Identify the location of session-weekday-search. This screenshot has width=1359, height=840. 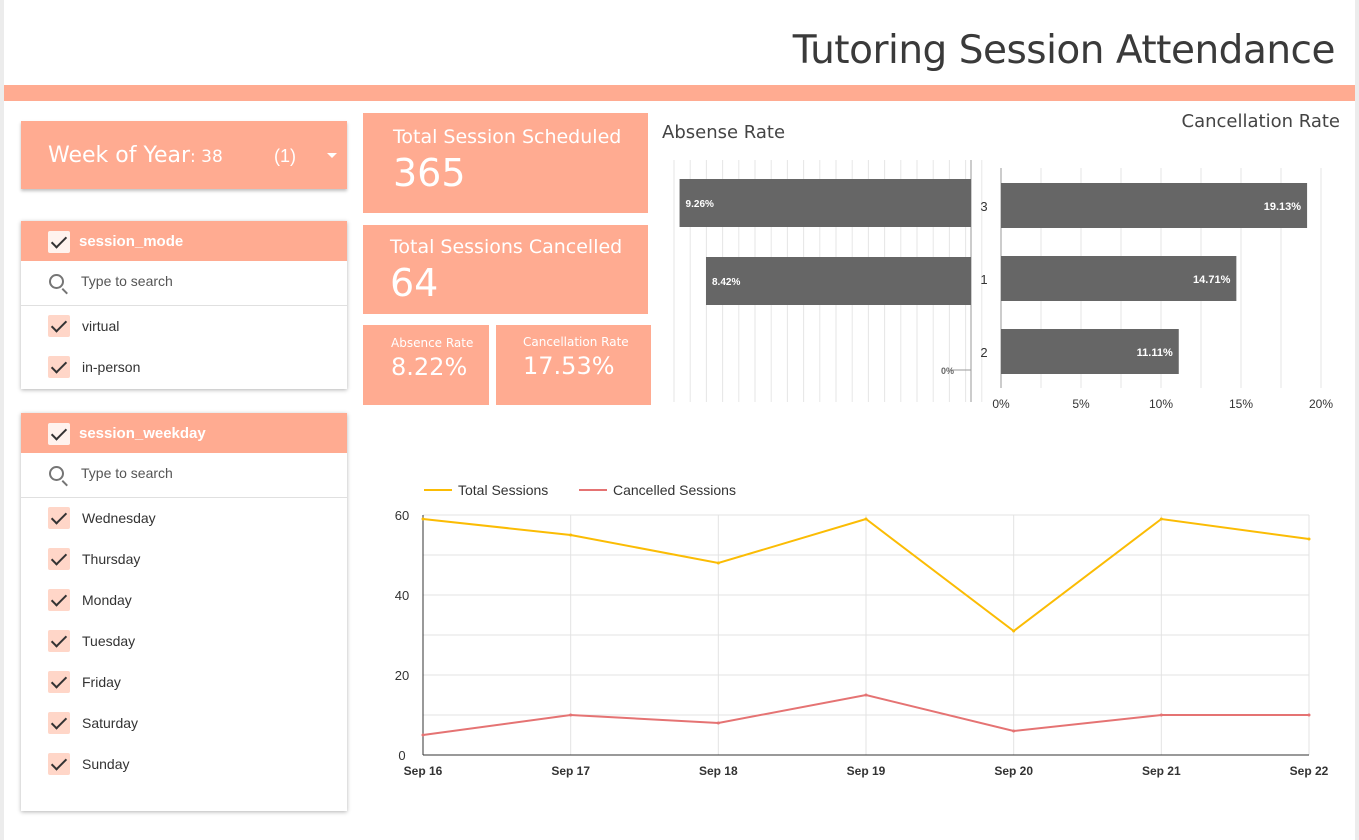
(184, 475).